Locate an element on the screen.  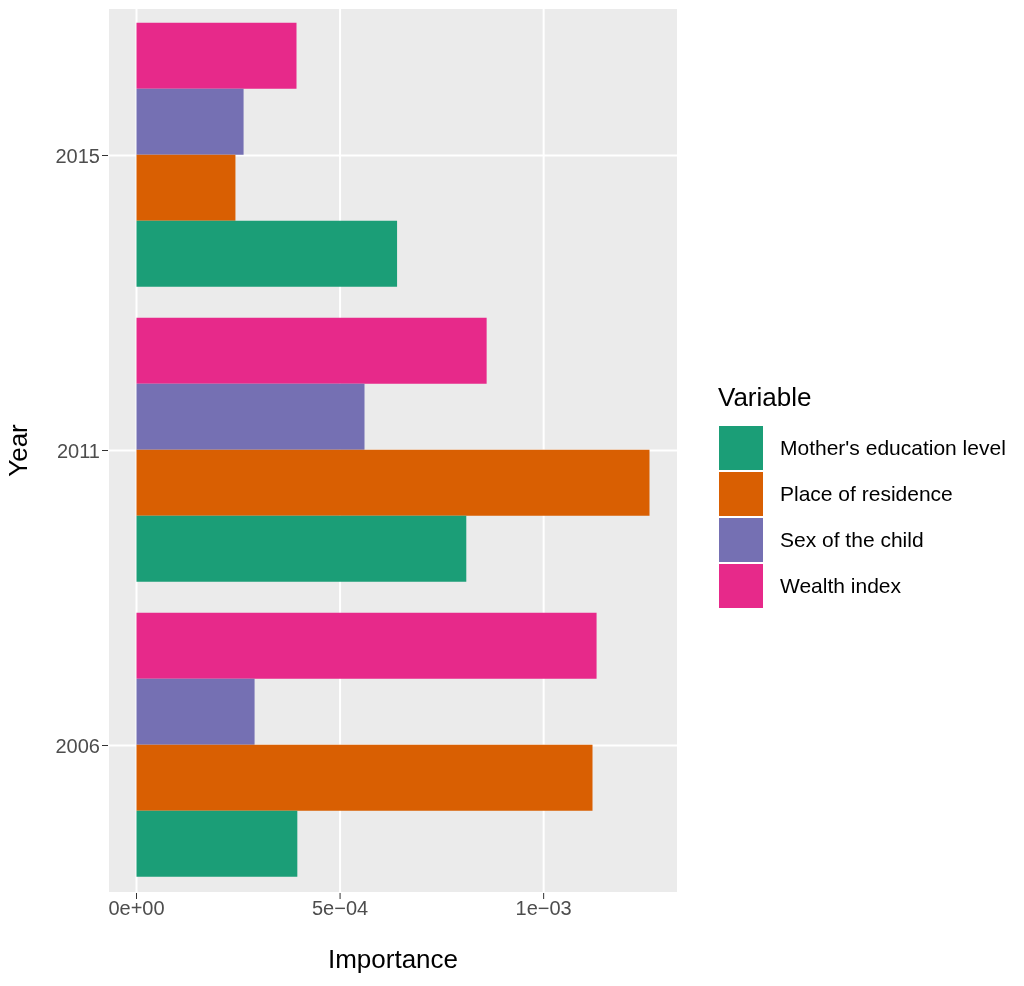
x-tick-label: 0e+00 is located at coordinates (136, 908).